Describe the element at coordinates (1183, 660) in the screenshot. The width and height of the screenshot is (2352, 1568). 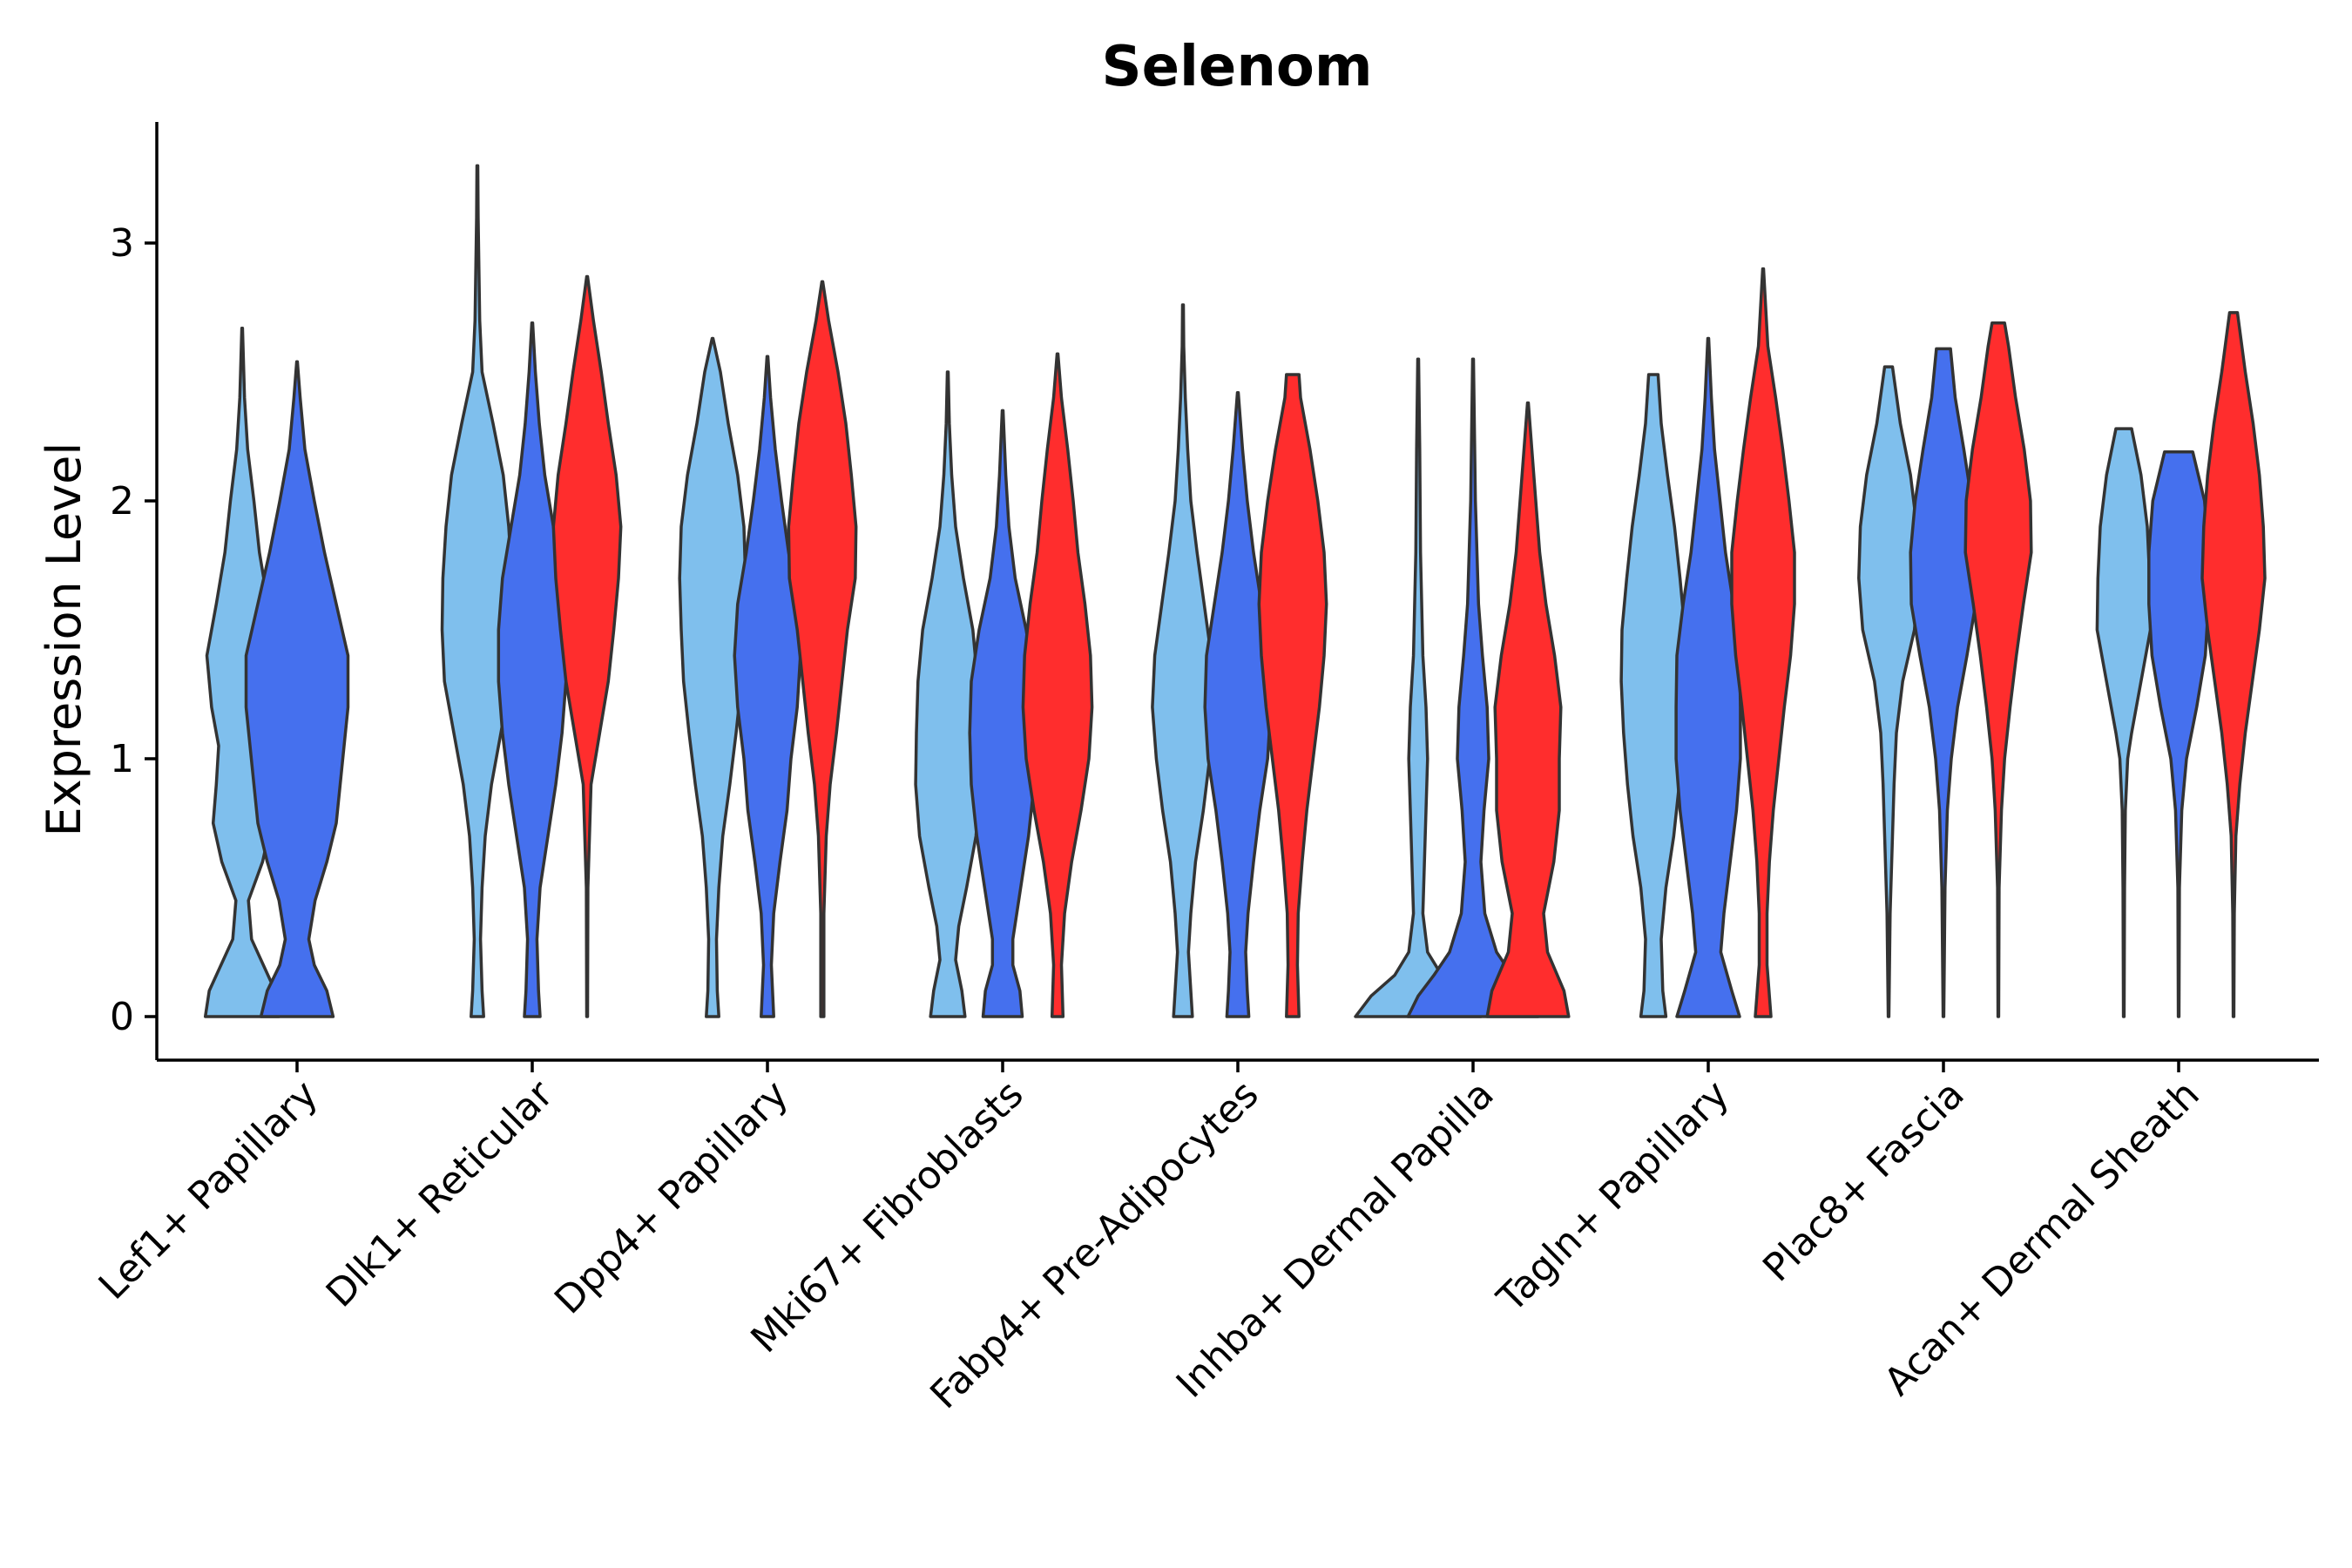
I see `violin-5-A` at that location.